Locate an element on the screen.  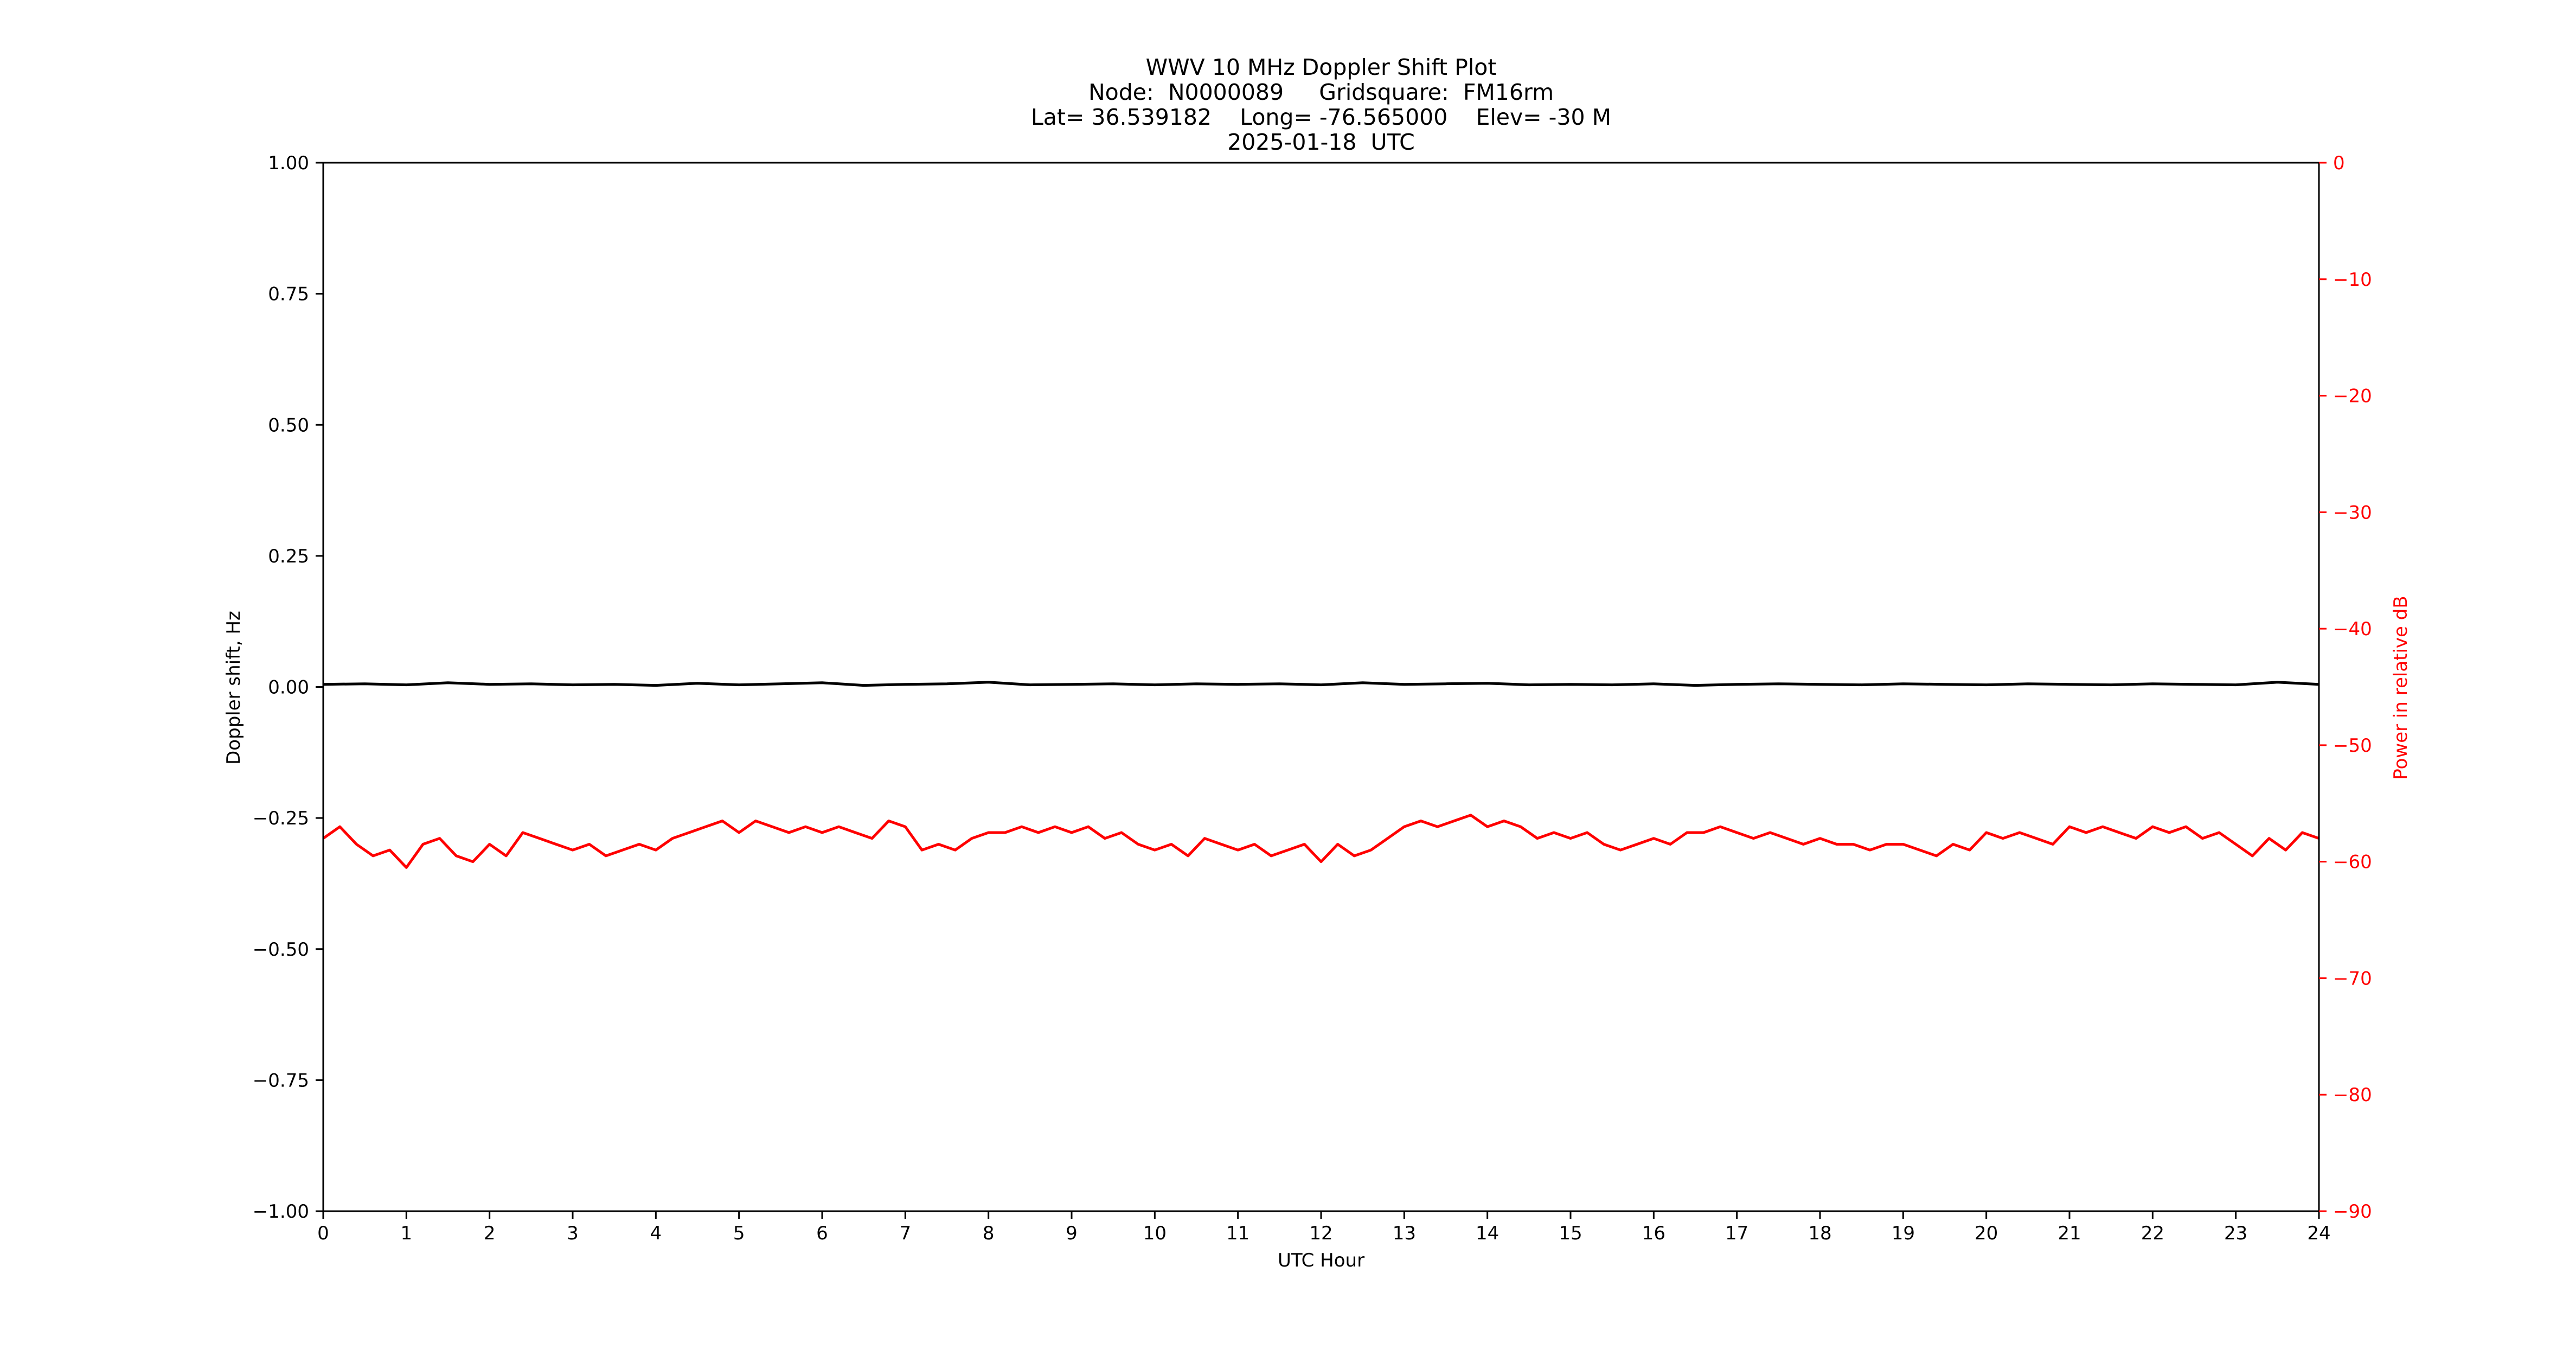
x-tick-label: 7 is located at coordinates (906, 1233).